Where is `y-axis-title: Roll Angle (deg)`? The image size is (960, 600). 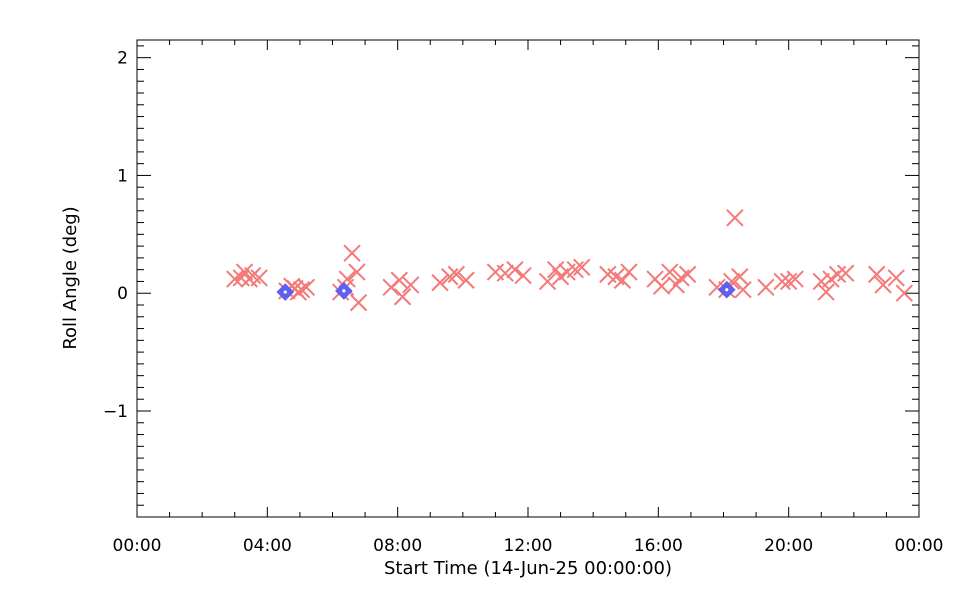 y-axis-title: Roll Angle (deg) is located at coordinates (70, 277).